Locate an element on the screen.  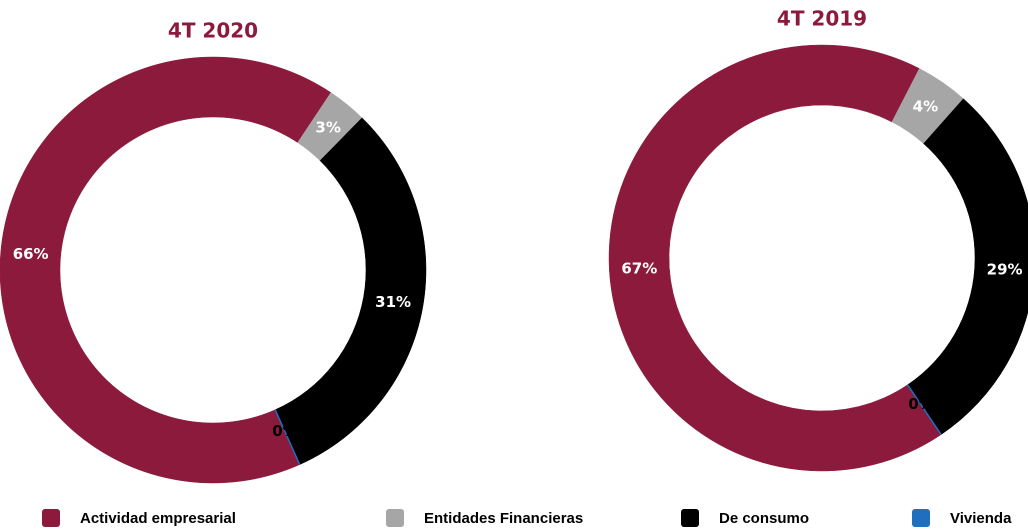
data-label: 66% is located at coordinates (31, 254).